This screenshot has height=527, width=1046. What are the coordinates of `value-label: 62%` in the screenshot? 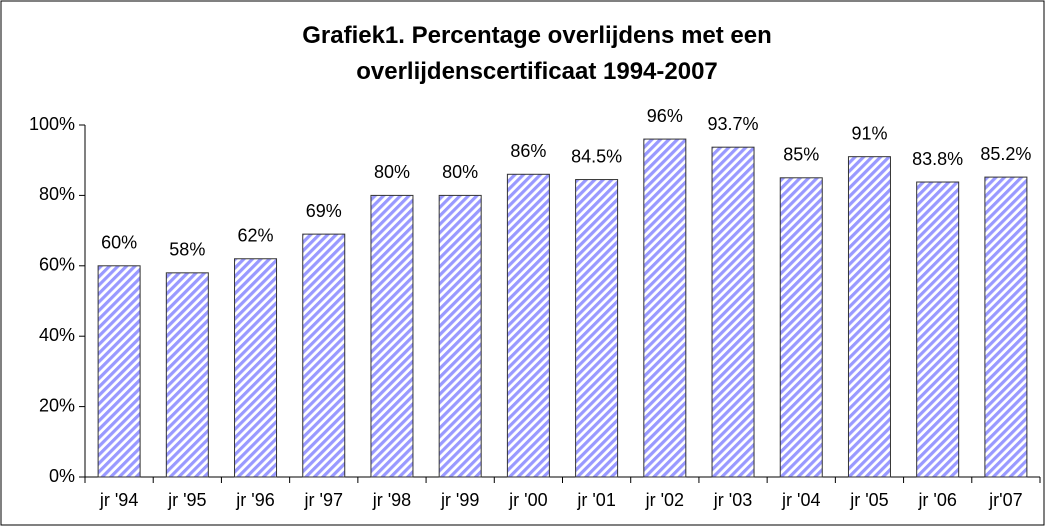 It's located at (256, 236).